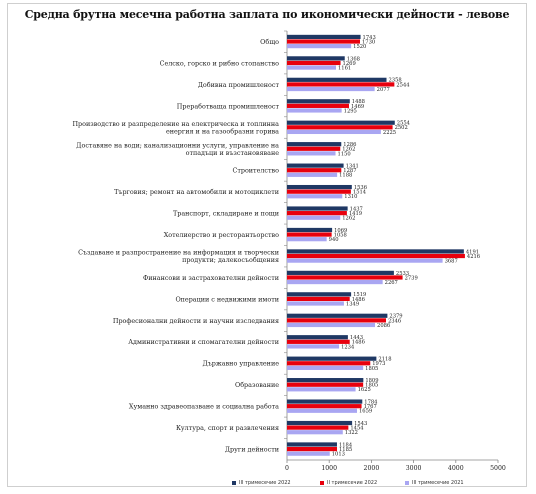 The width and height of the screenshot is (536, 494). I want to click on data-label: 1809, so click(371, 381).